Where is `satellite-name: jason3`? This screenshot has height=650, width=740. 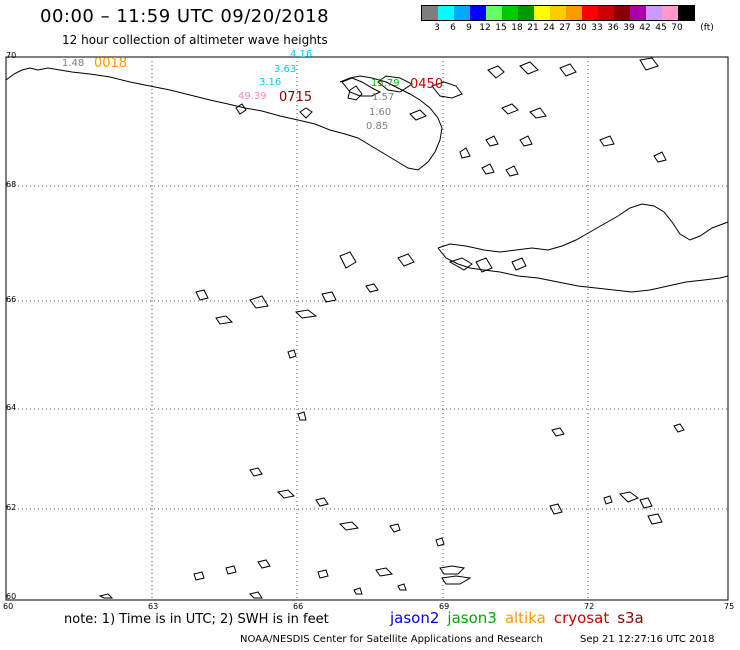 satellite-name: jason3 is located at coordinates (472, 618).